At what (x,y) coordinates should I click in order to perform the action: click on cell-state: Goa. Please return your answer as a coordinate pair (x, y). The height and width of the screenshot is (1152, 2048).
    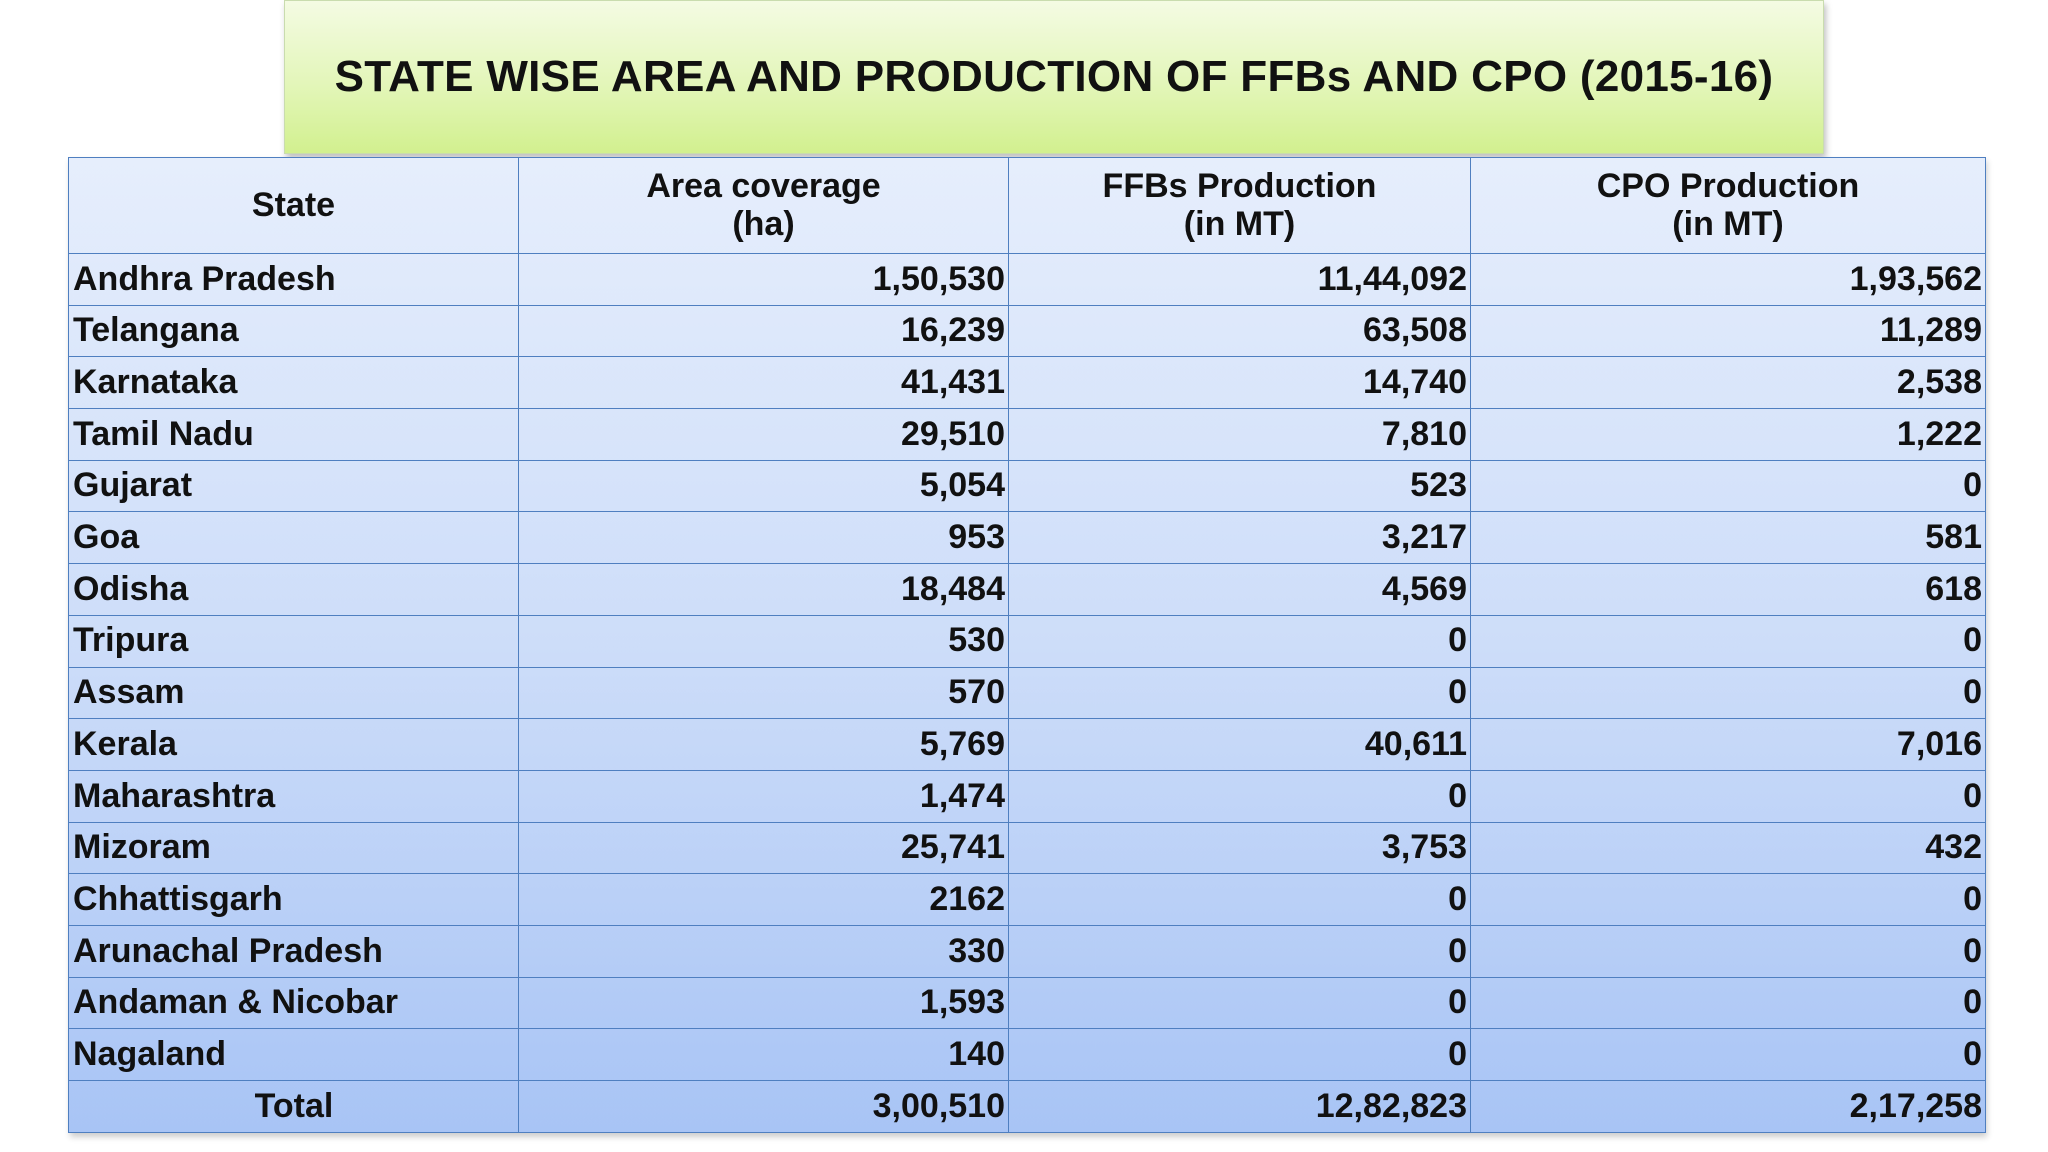
    Looking at the image, I should click on (293, 538).